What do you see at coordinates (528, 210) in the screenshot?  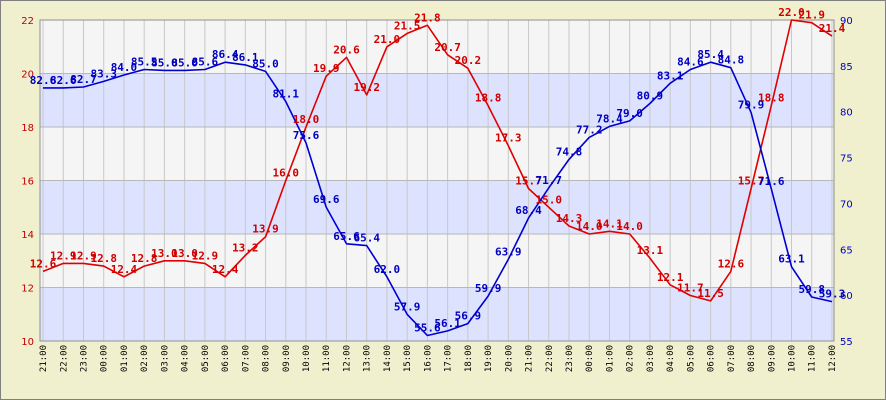 I see `humidity-data-label: 68.4` at bounding box center [528, 210].